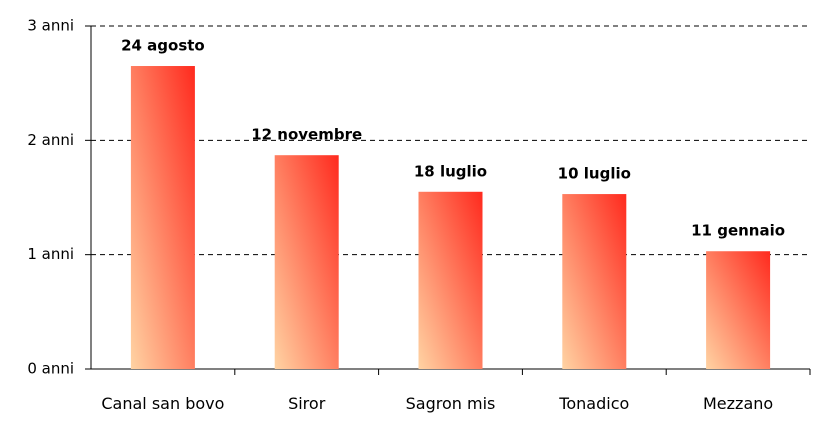 This screenshot has height=441, width=813. I want to click on data-label: 12 novembre, so click(306, 135).